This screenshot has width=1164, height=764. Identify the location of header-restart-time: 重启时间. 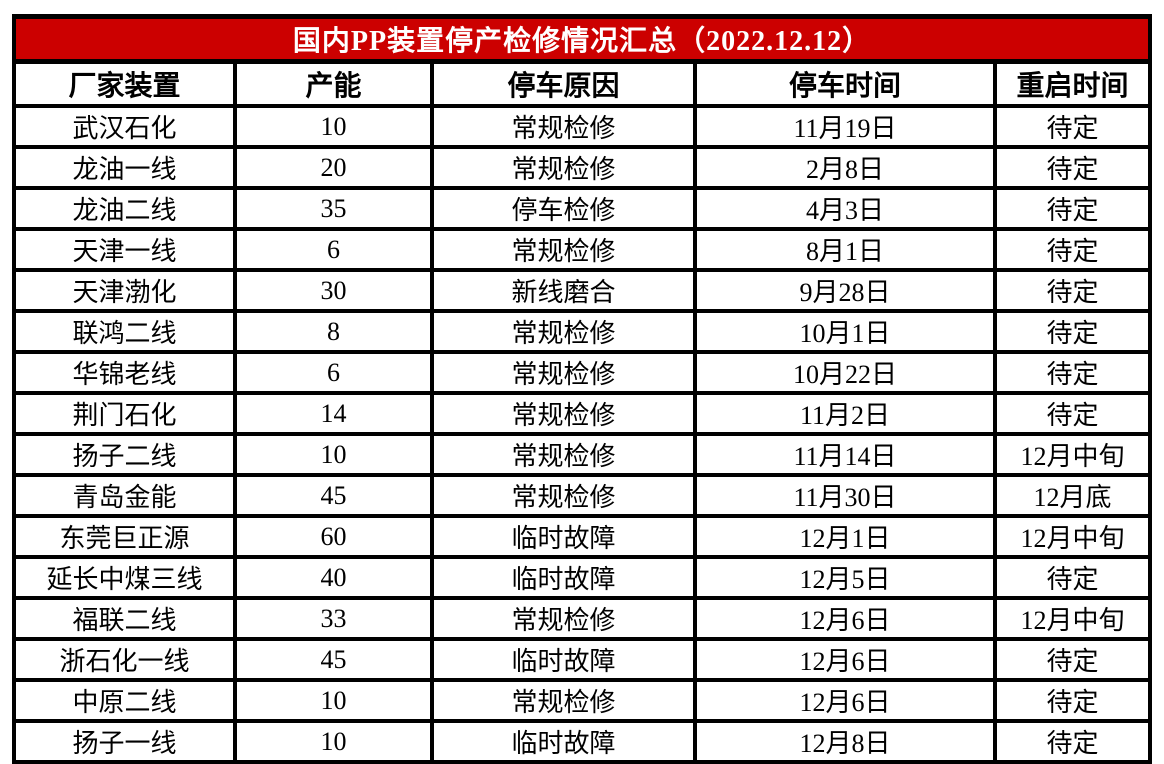
(1072, 83).